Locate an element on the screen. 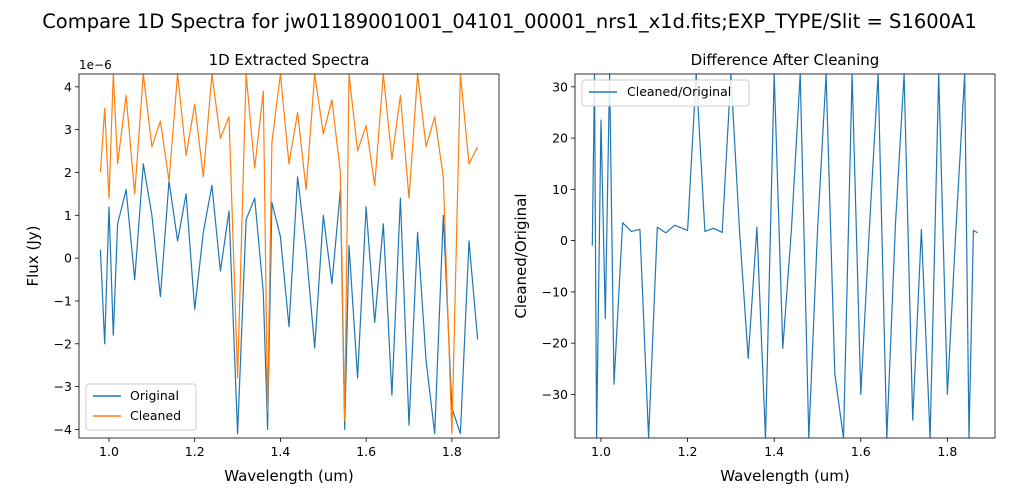 The image size is (1019, 495). y-tick-label: 30 is located at coordinates (560, 86).